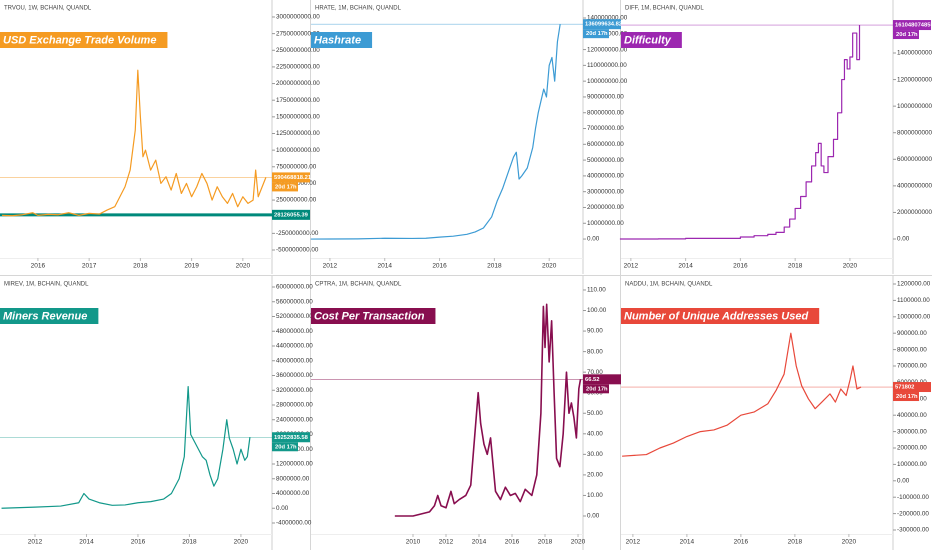 The width and height of the screenshot is (932, 550). I want to click on y-tick-label: 60000000.00, so click(294, 287).